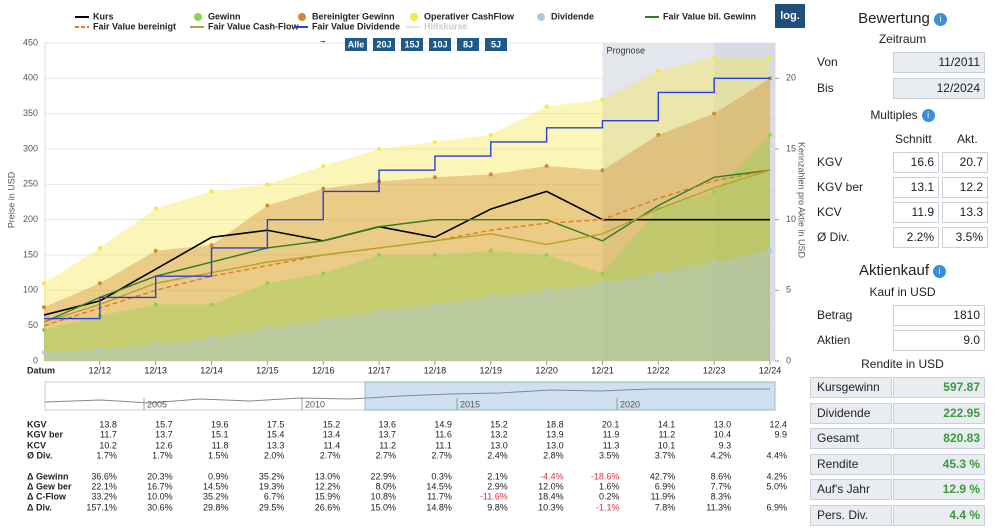  Describe the element at coordinates (157, 404) in the screenshot. I see `navigator-label: 2005` at that location.